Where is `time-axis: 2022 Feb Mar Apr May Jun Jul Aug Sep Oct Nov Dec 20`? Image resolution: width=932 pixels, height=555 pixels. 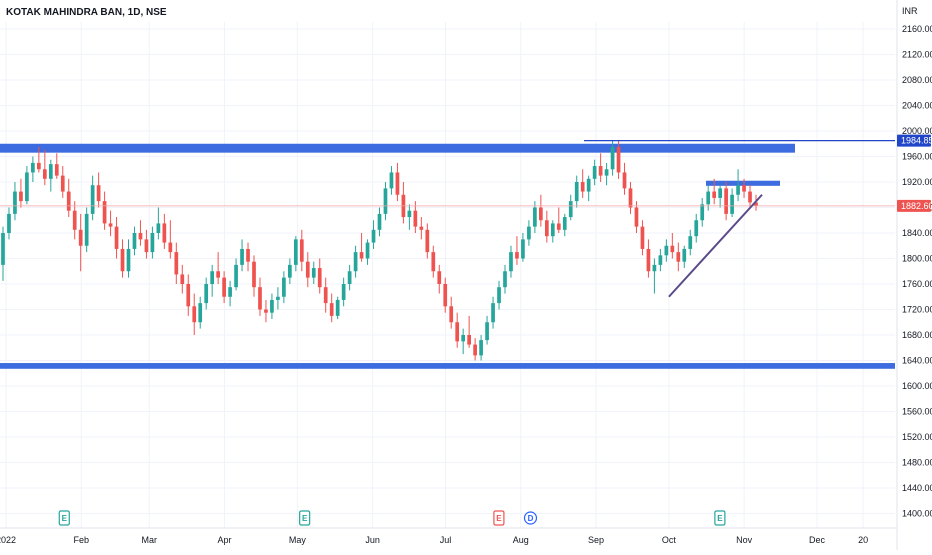
time-axis: 2022 Feb Mar Apr May Jun Jul Aug Sep Oct Nov Dec 20 is located at coordinates (448, 536).